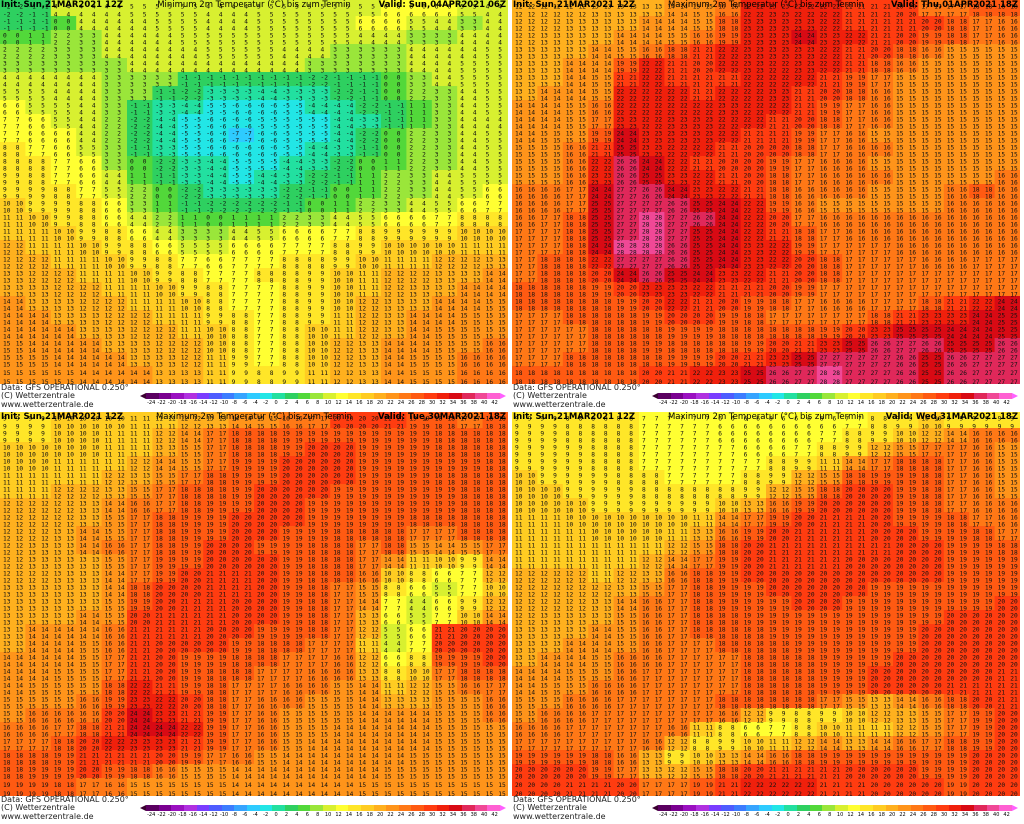 This screenshot has height=824, width=1024. Describe the element at coordinates (659, 253) in the screenshot. I see `temperature-value: 28` at that location.